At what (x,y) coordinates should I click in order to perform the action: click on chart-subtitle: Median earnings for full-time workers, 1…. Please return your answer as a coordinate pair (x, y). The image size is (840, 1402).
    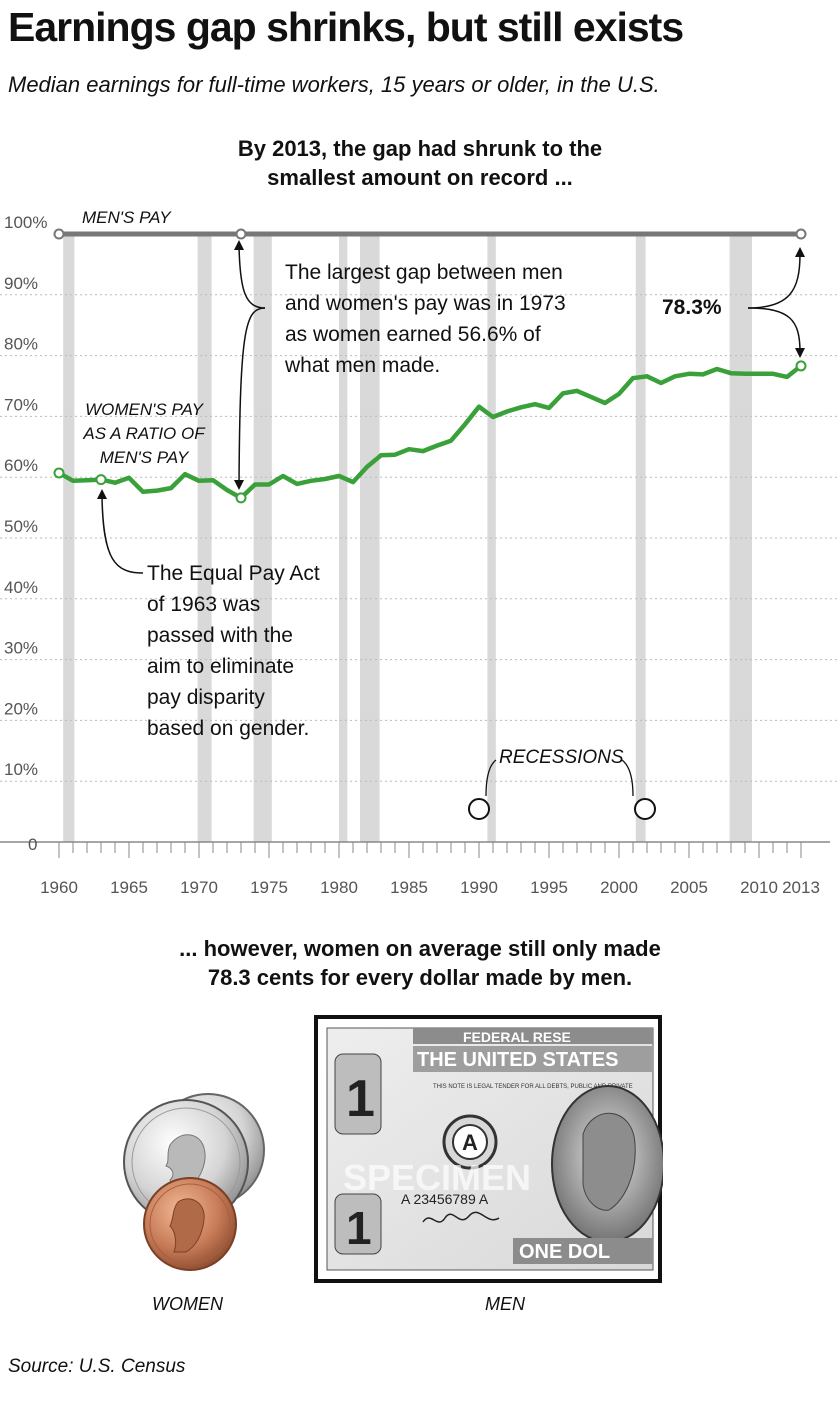
    Looking at the image, I should click on (334, 84).